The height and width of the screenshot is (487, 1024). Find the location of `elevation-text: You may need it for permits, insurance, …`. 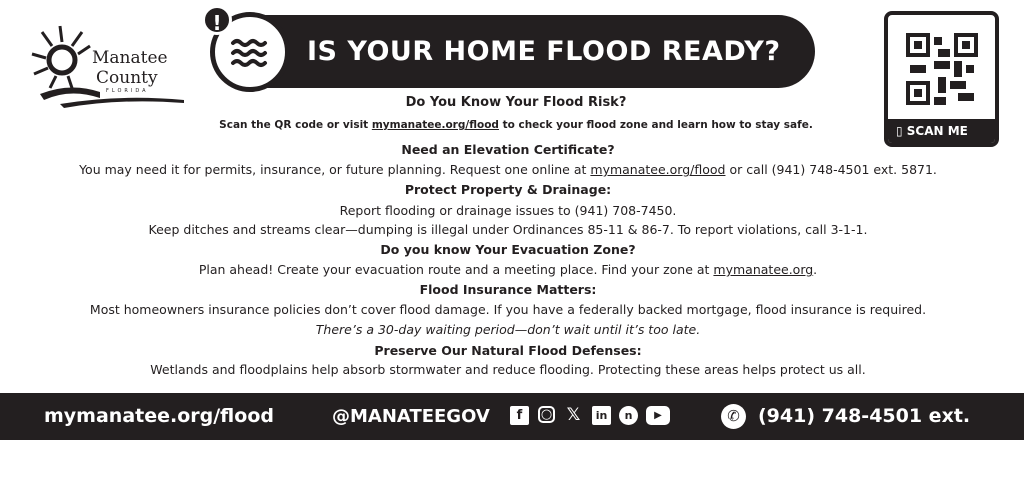

elevation-text: You may need it for permits, insurance, … is located at coordinates (508, 169).